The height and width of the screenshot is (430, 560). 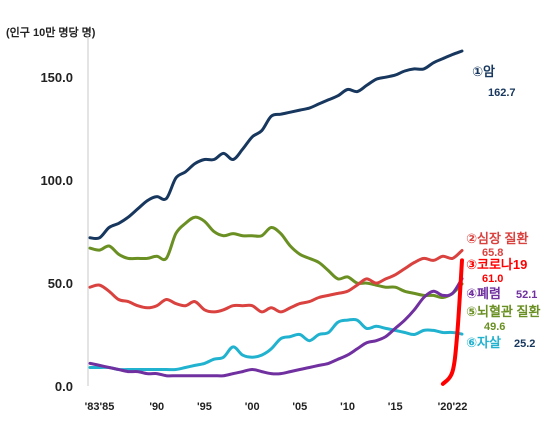 What do you see at coordinates (56, 180) in the screenshot?
I see `y-tick-label: 100.0` at bounding box center [56, 180].